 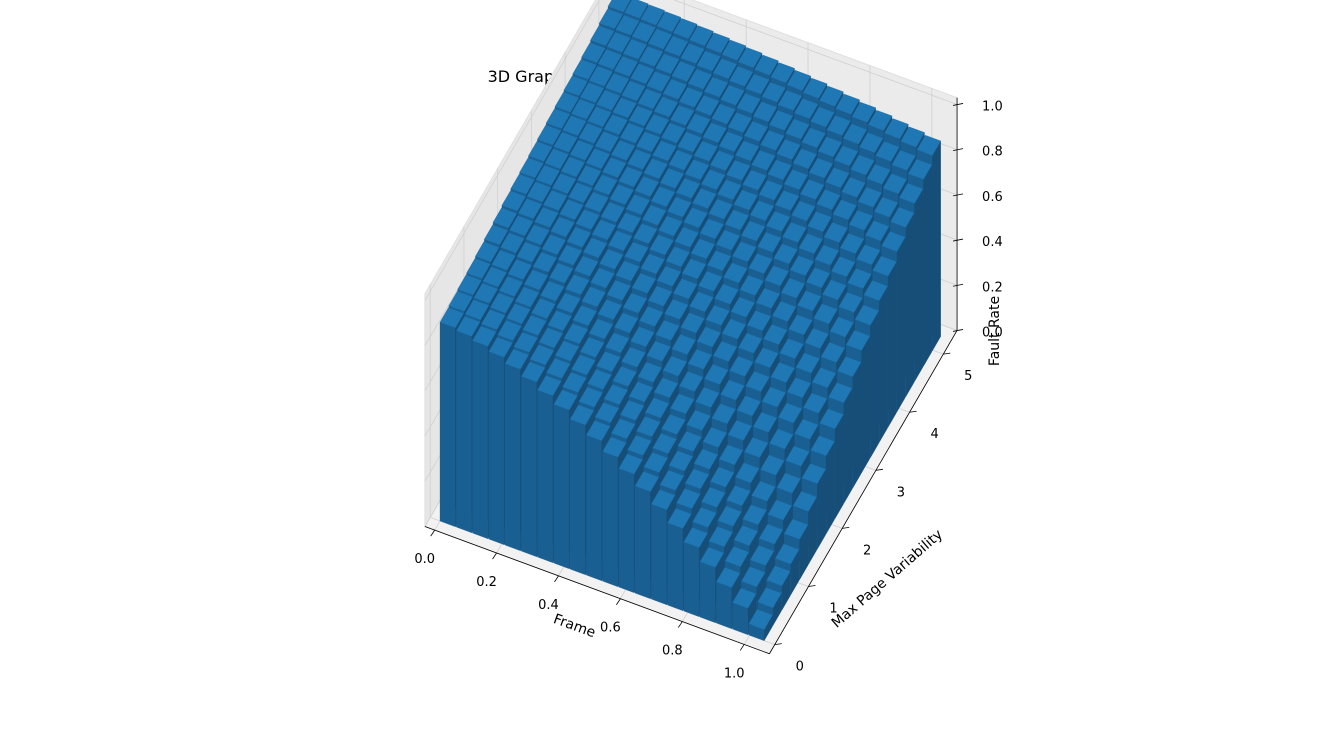 I want to click on x-tick-label: 1.0, so click(x=734, y=673).